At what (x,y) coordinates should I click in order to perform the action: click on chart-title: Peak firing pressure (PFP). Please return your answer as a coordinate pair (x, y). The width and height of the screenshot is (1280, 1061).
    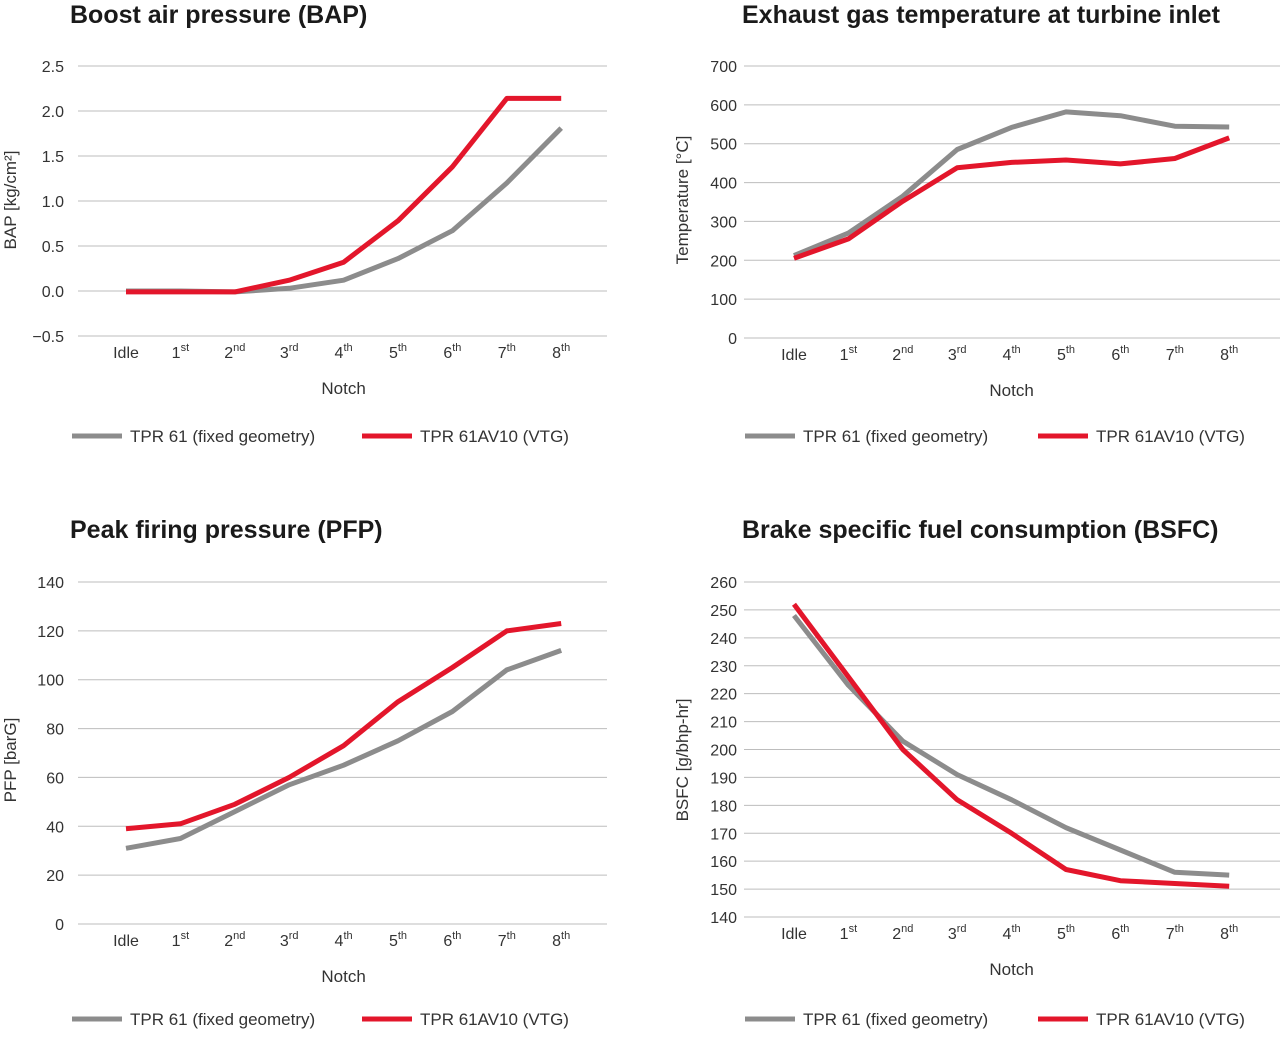
    Looking at the image, I should click on (226, 530).